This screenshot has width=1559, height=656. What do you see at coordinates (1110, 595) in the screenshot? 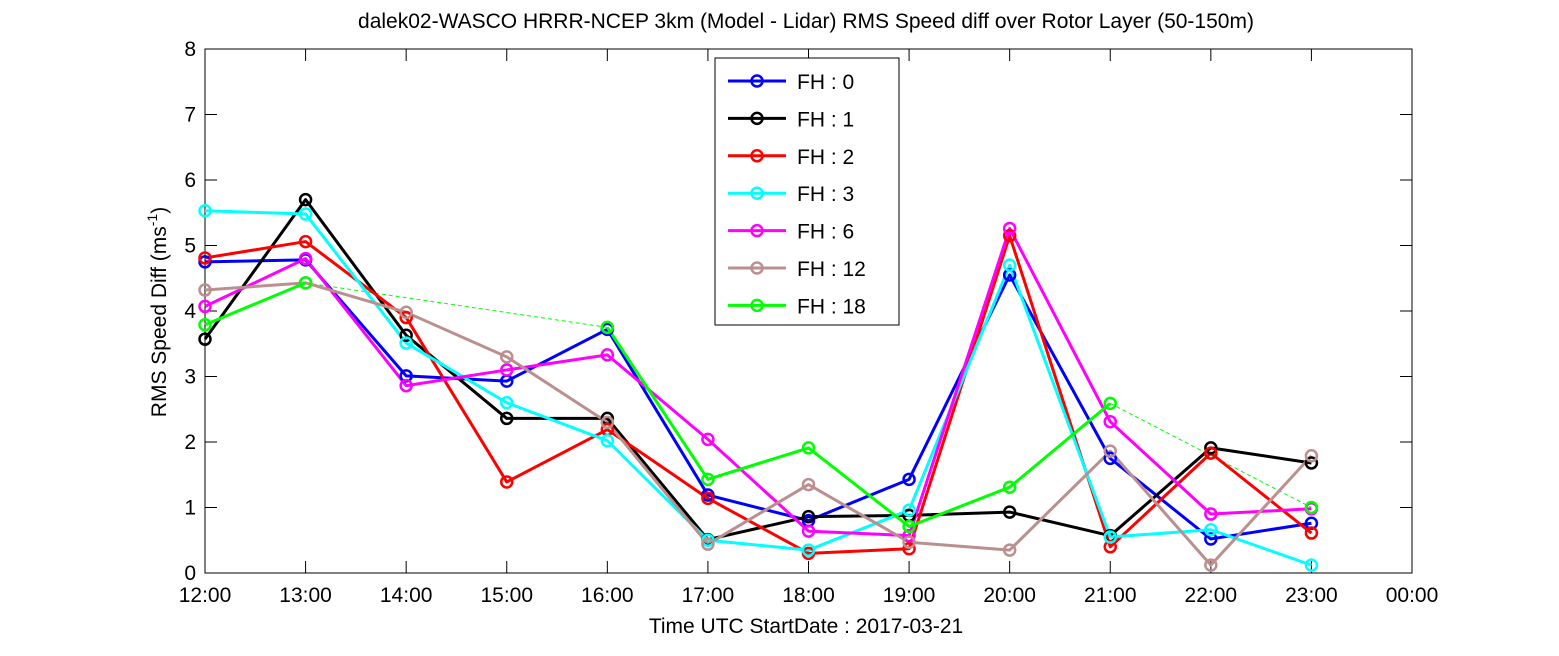
I see `x-tick-label: 21:00` at bounding box center [1110, 595].